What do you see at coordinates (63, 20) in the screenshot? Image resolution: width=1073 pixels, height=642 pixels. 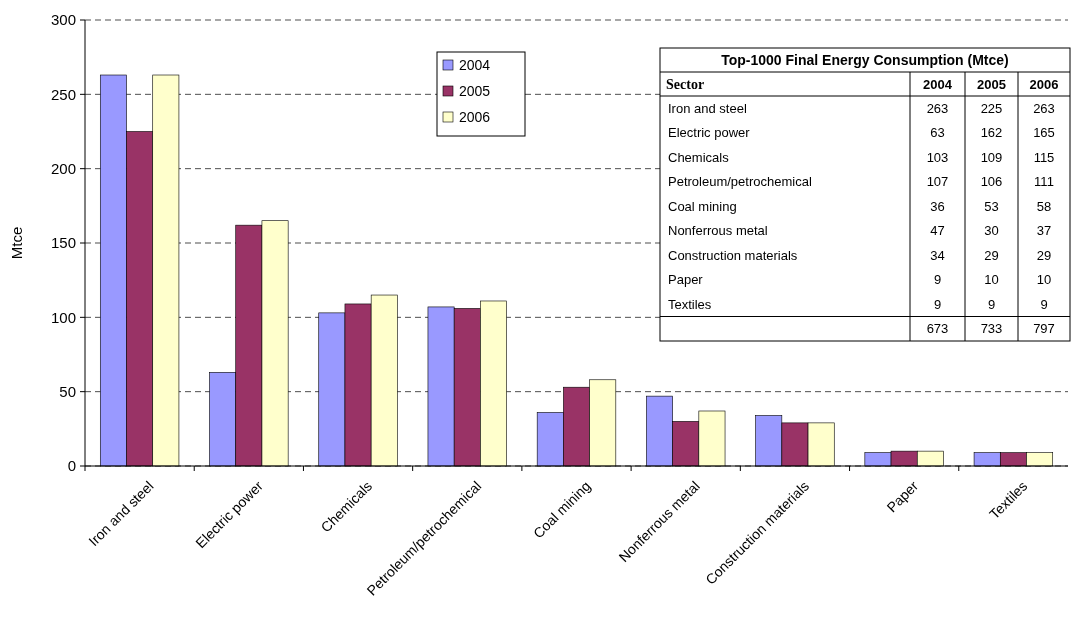 I see `y-tick-label: 300` at bounding box center [63, 20].